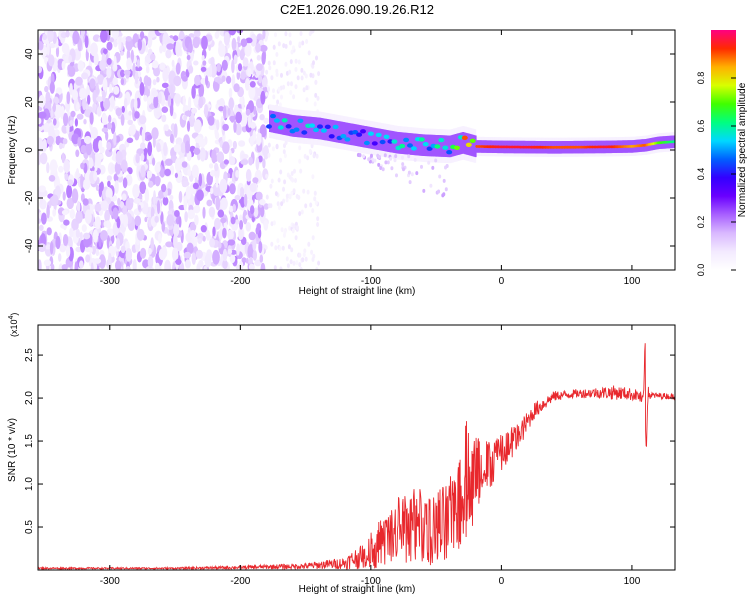 Image resolution: width=750 pixels, height=600 pixels. Describe the element at coordinates (29, 355) in the screenshot. I see `y-tick-label: 2.5` at that location.